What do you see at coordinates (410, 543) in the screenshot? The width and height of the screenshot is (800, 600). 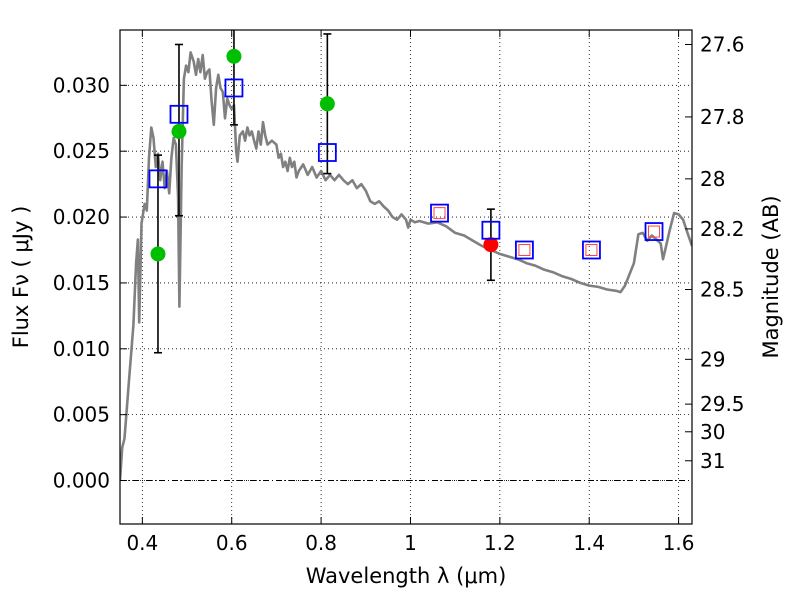 I see `x-tick-label: 1` at bounding box center [410, 543].